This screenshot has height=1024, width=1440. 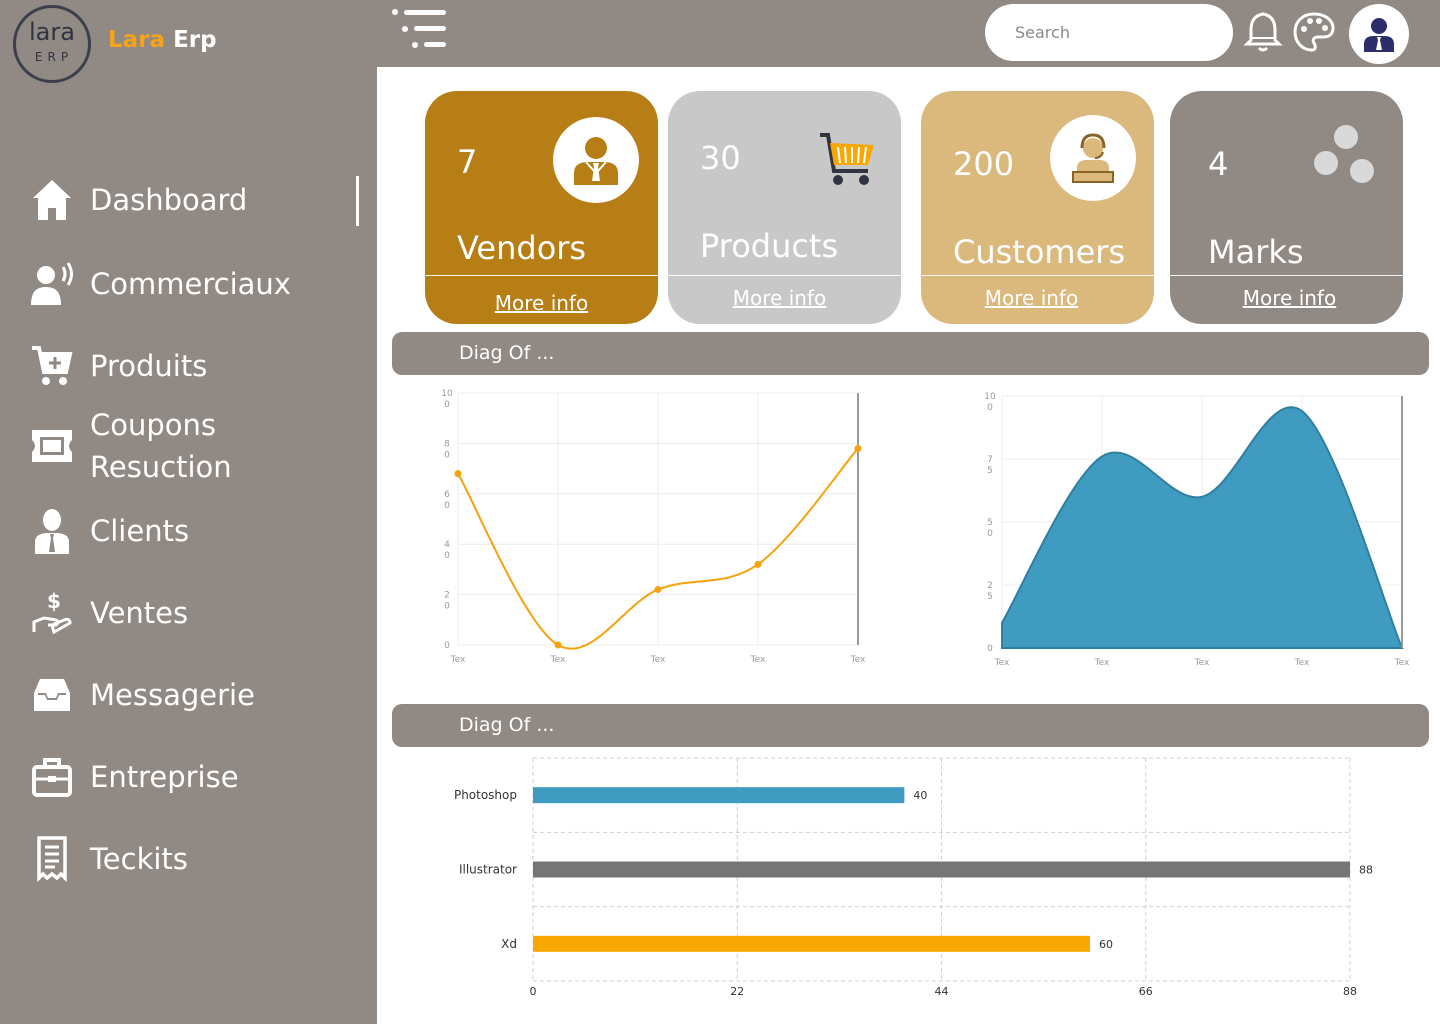 I want to click on sidebar-item-entreprise: Entreprise, so click(x=193, y=777).